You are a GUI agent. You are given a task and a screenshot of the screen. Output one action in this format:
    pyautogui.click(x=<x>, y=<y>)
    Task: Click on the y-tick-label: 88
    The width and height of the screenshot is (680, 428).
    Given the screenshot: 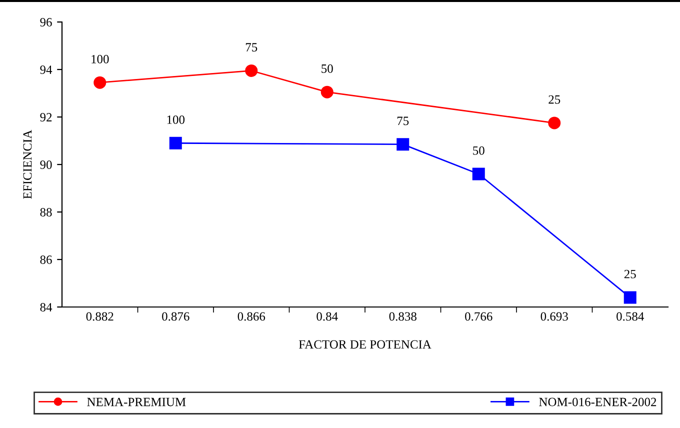 What is the action you would take?
    pyautogui.click(x=46, y=212)
    